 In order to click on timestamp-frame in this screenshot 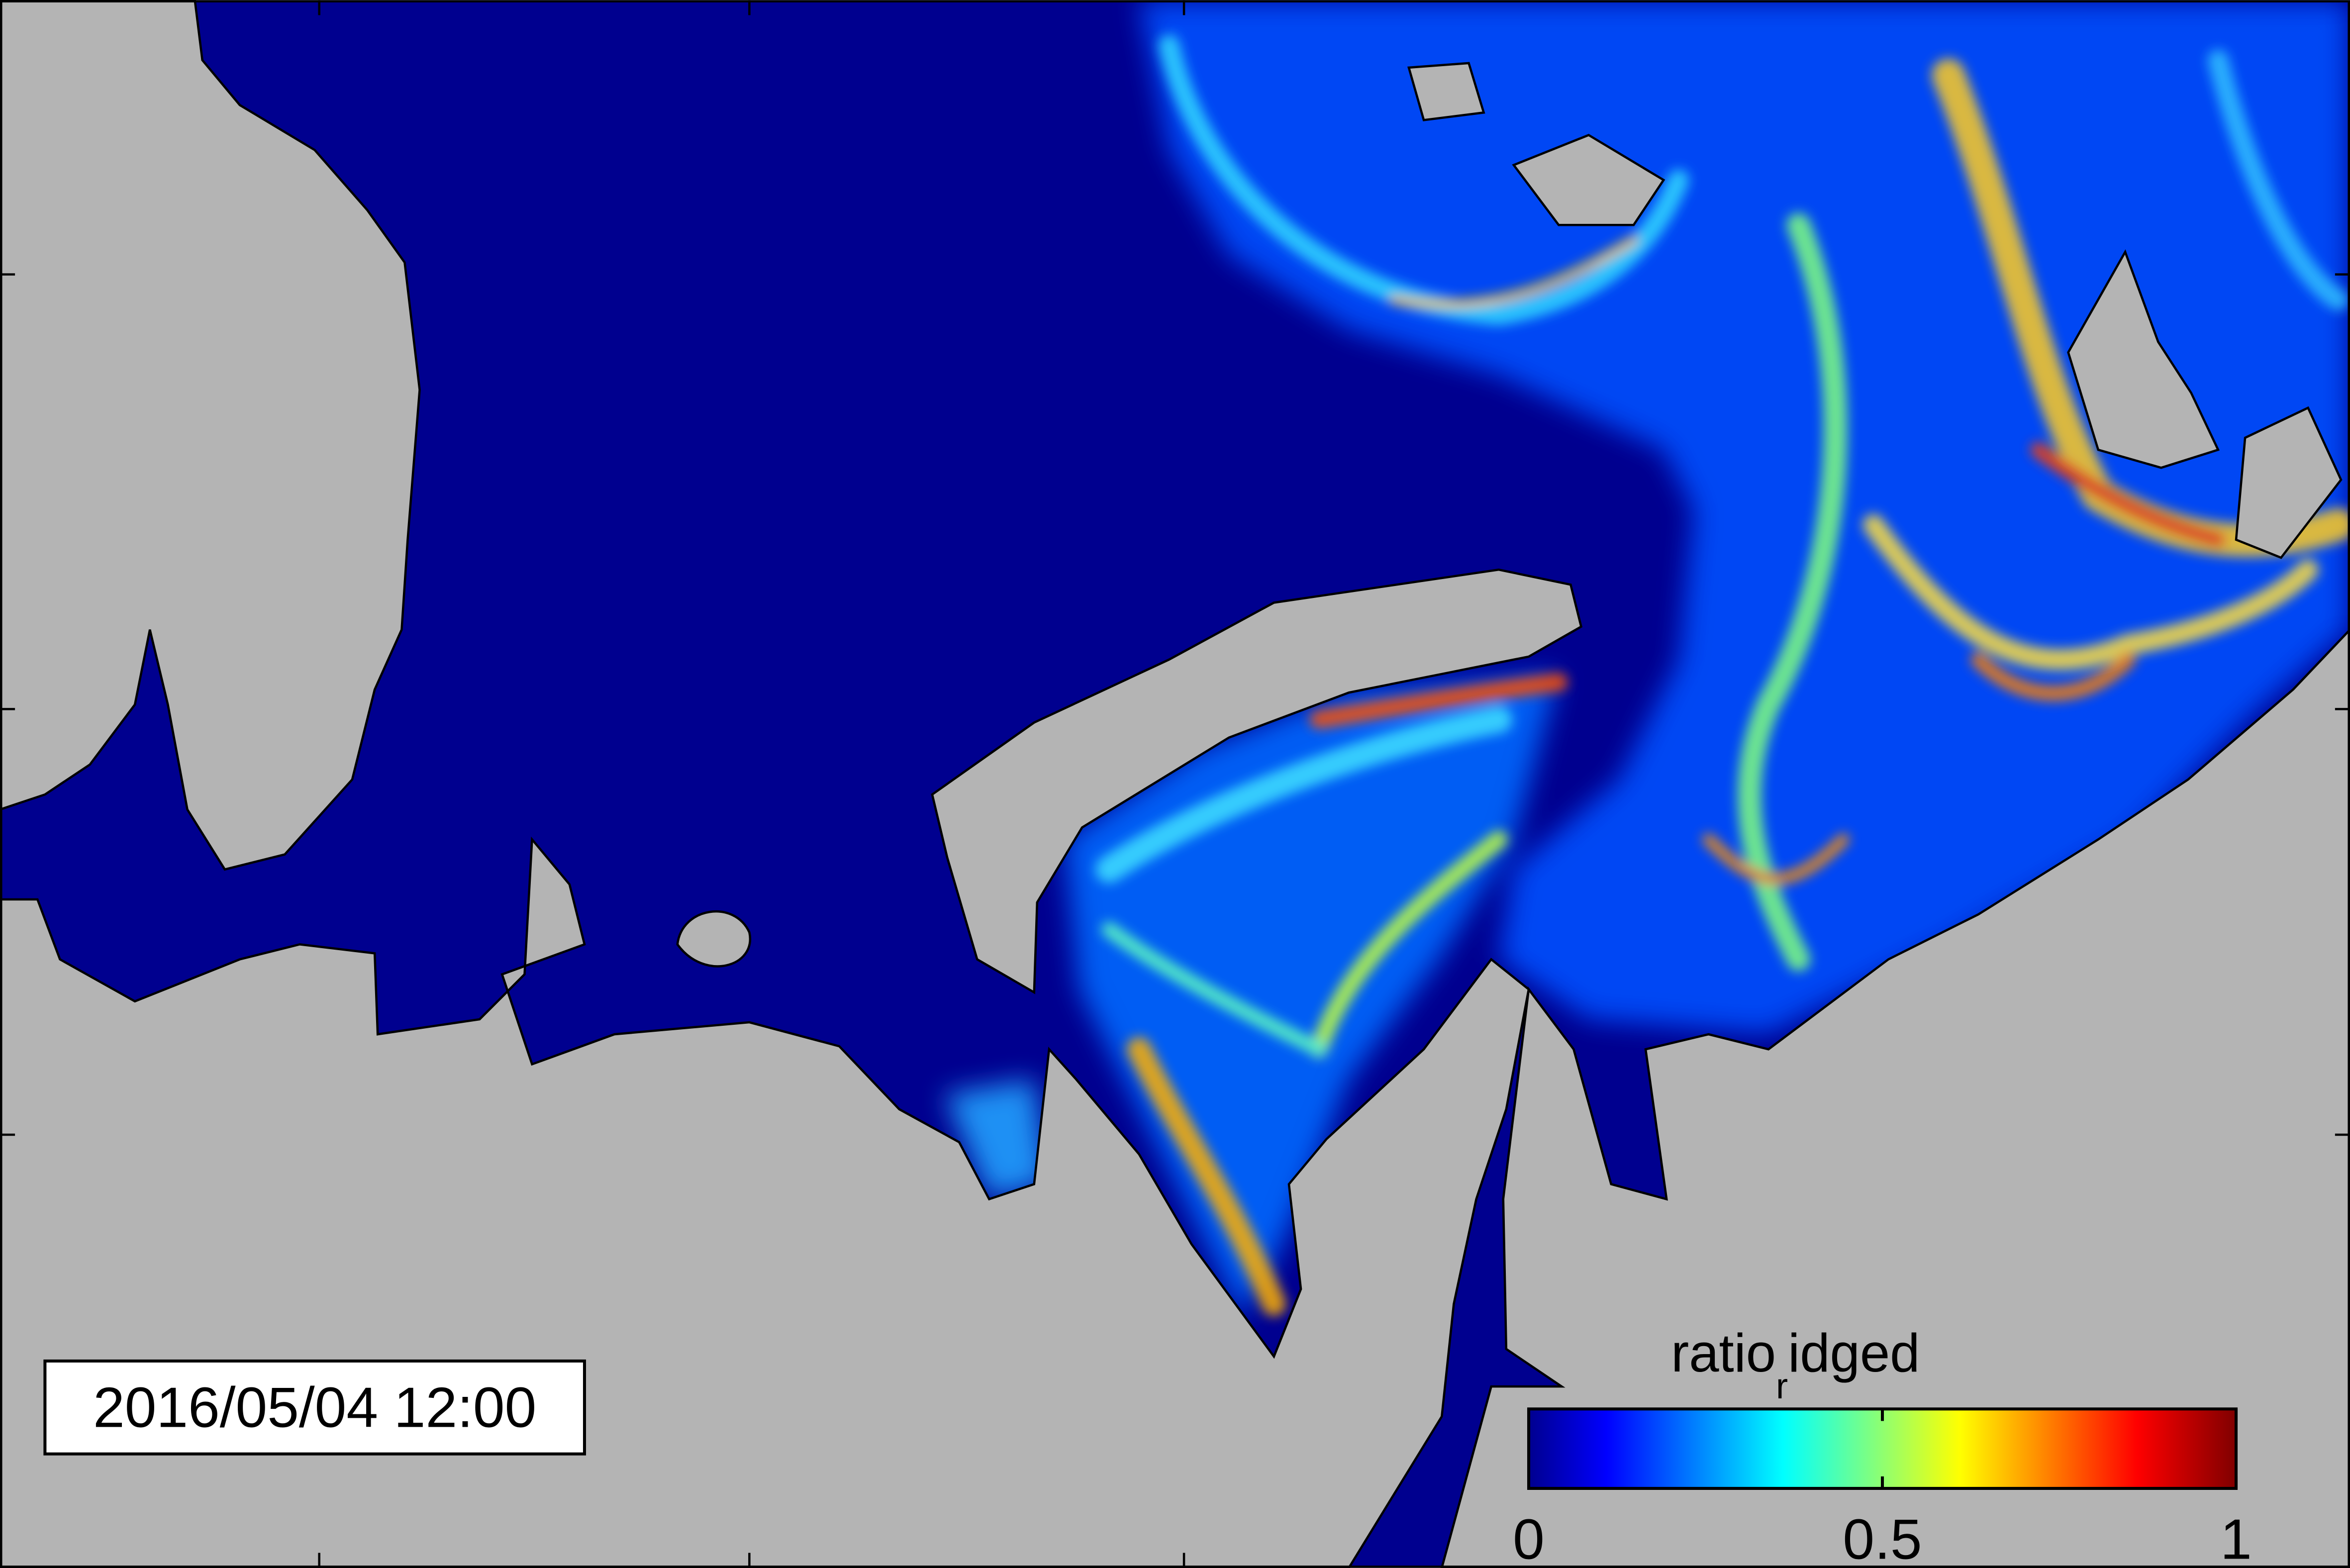, I will do `click(314, 1407)`.